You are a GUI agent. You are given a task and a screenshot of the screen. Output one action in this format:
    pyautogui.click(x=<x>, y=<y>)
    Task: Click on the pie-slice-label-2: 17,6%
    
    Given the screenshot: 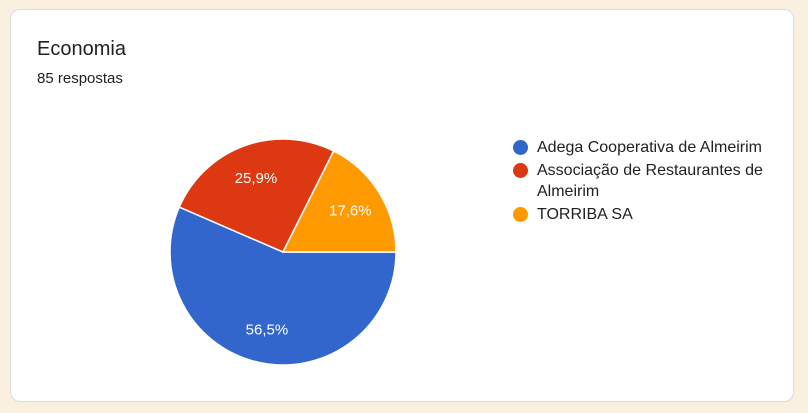 What is the action you would take?
    pyautogui.click(x=350, y=211)
    